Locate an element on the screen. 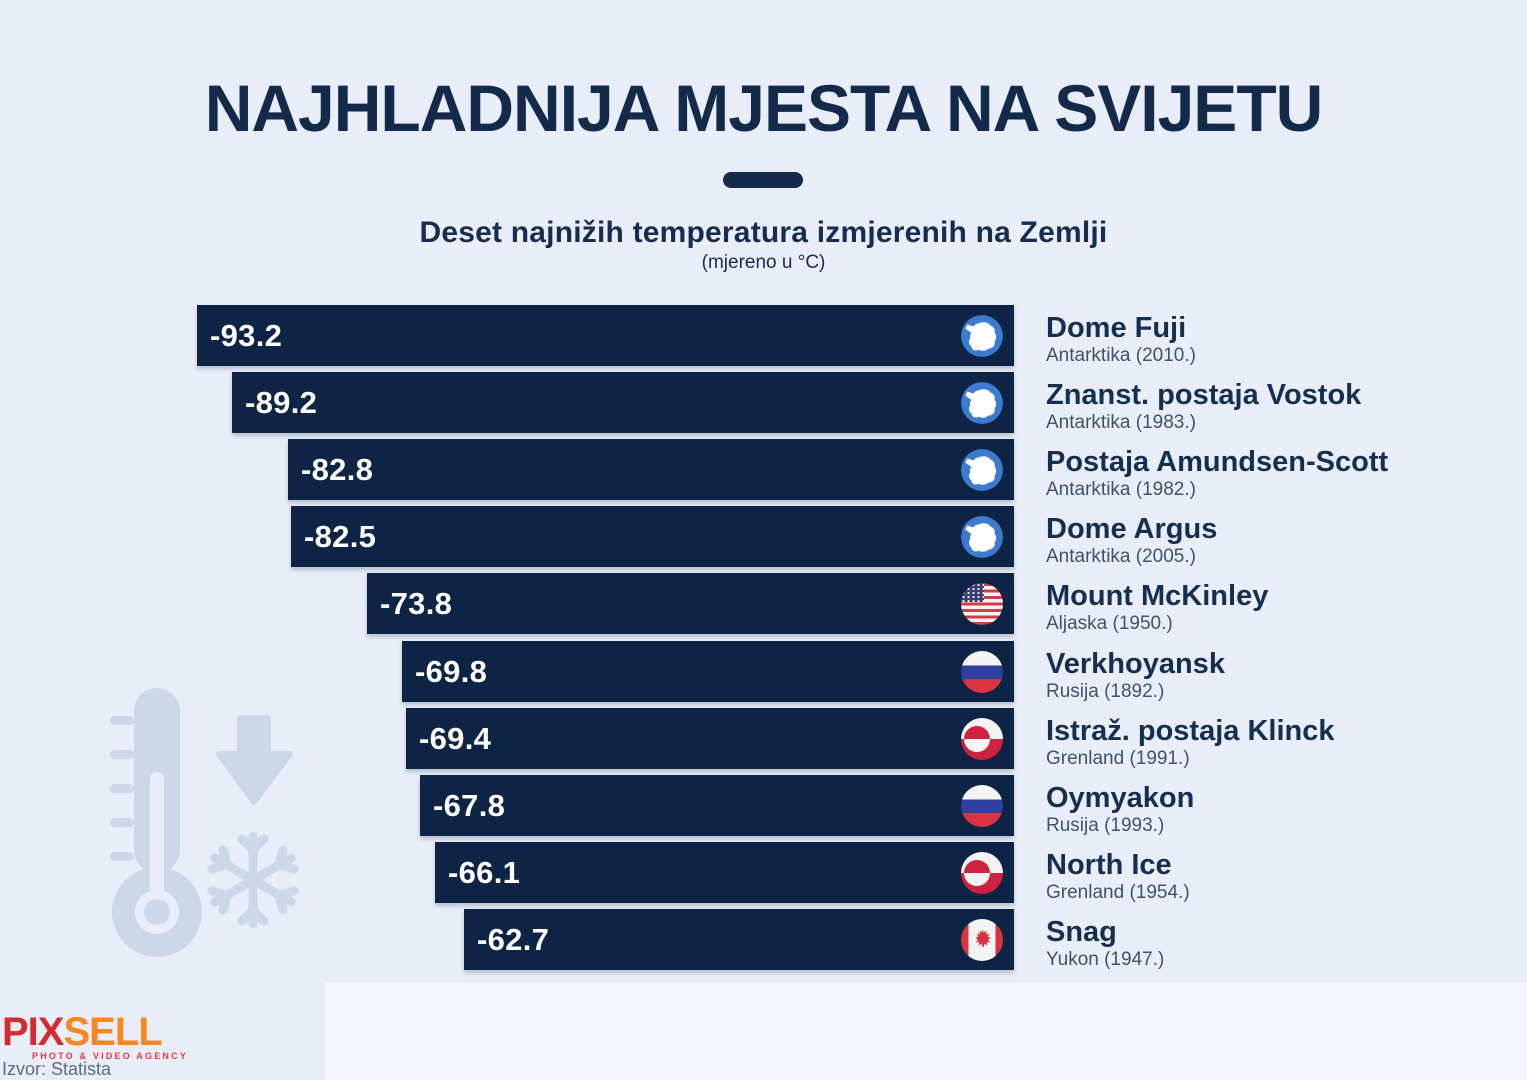 The height and width of the screenshot is (1080, 1527). bar-row: -93.2 Dome Fuji Antarktika (2010.) is located at coordinates (763, 335).